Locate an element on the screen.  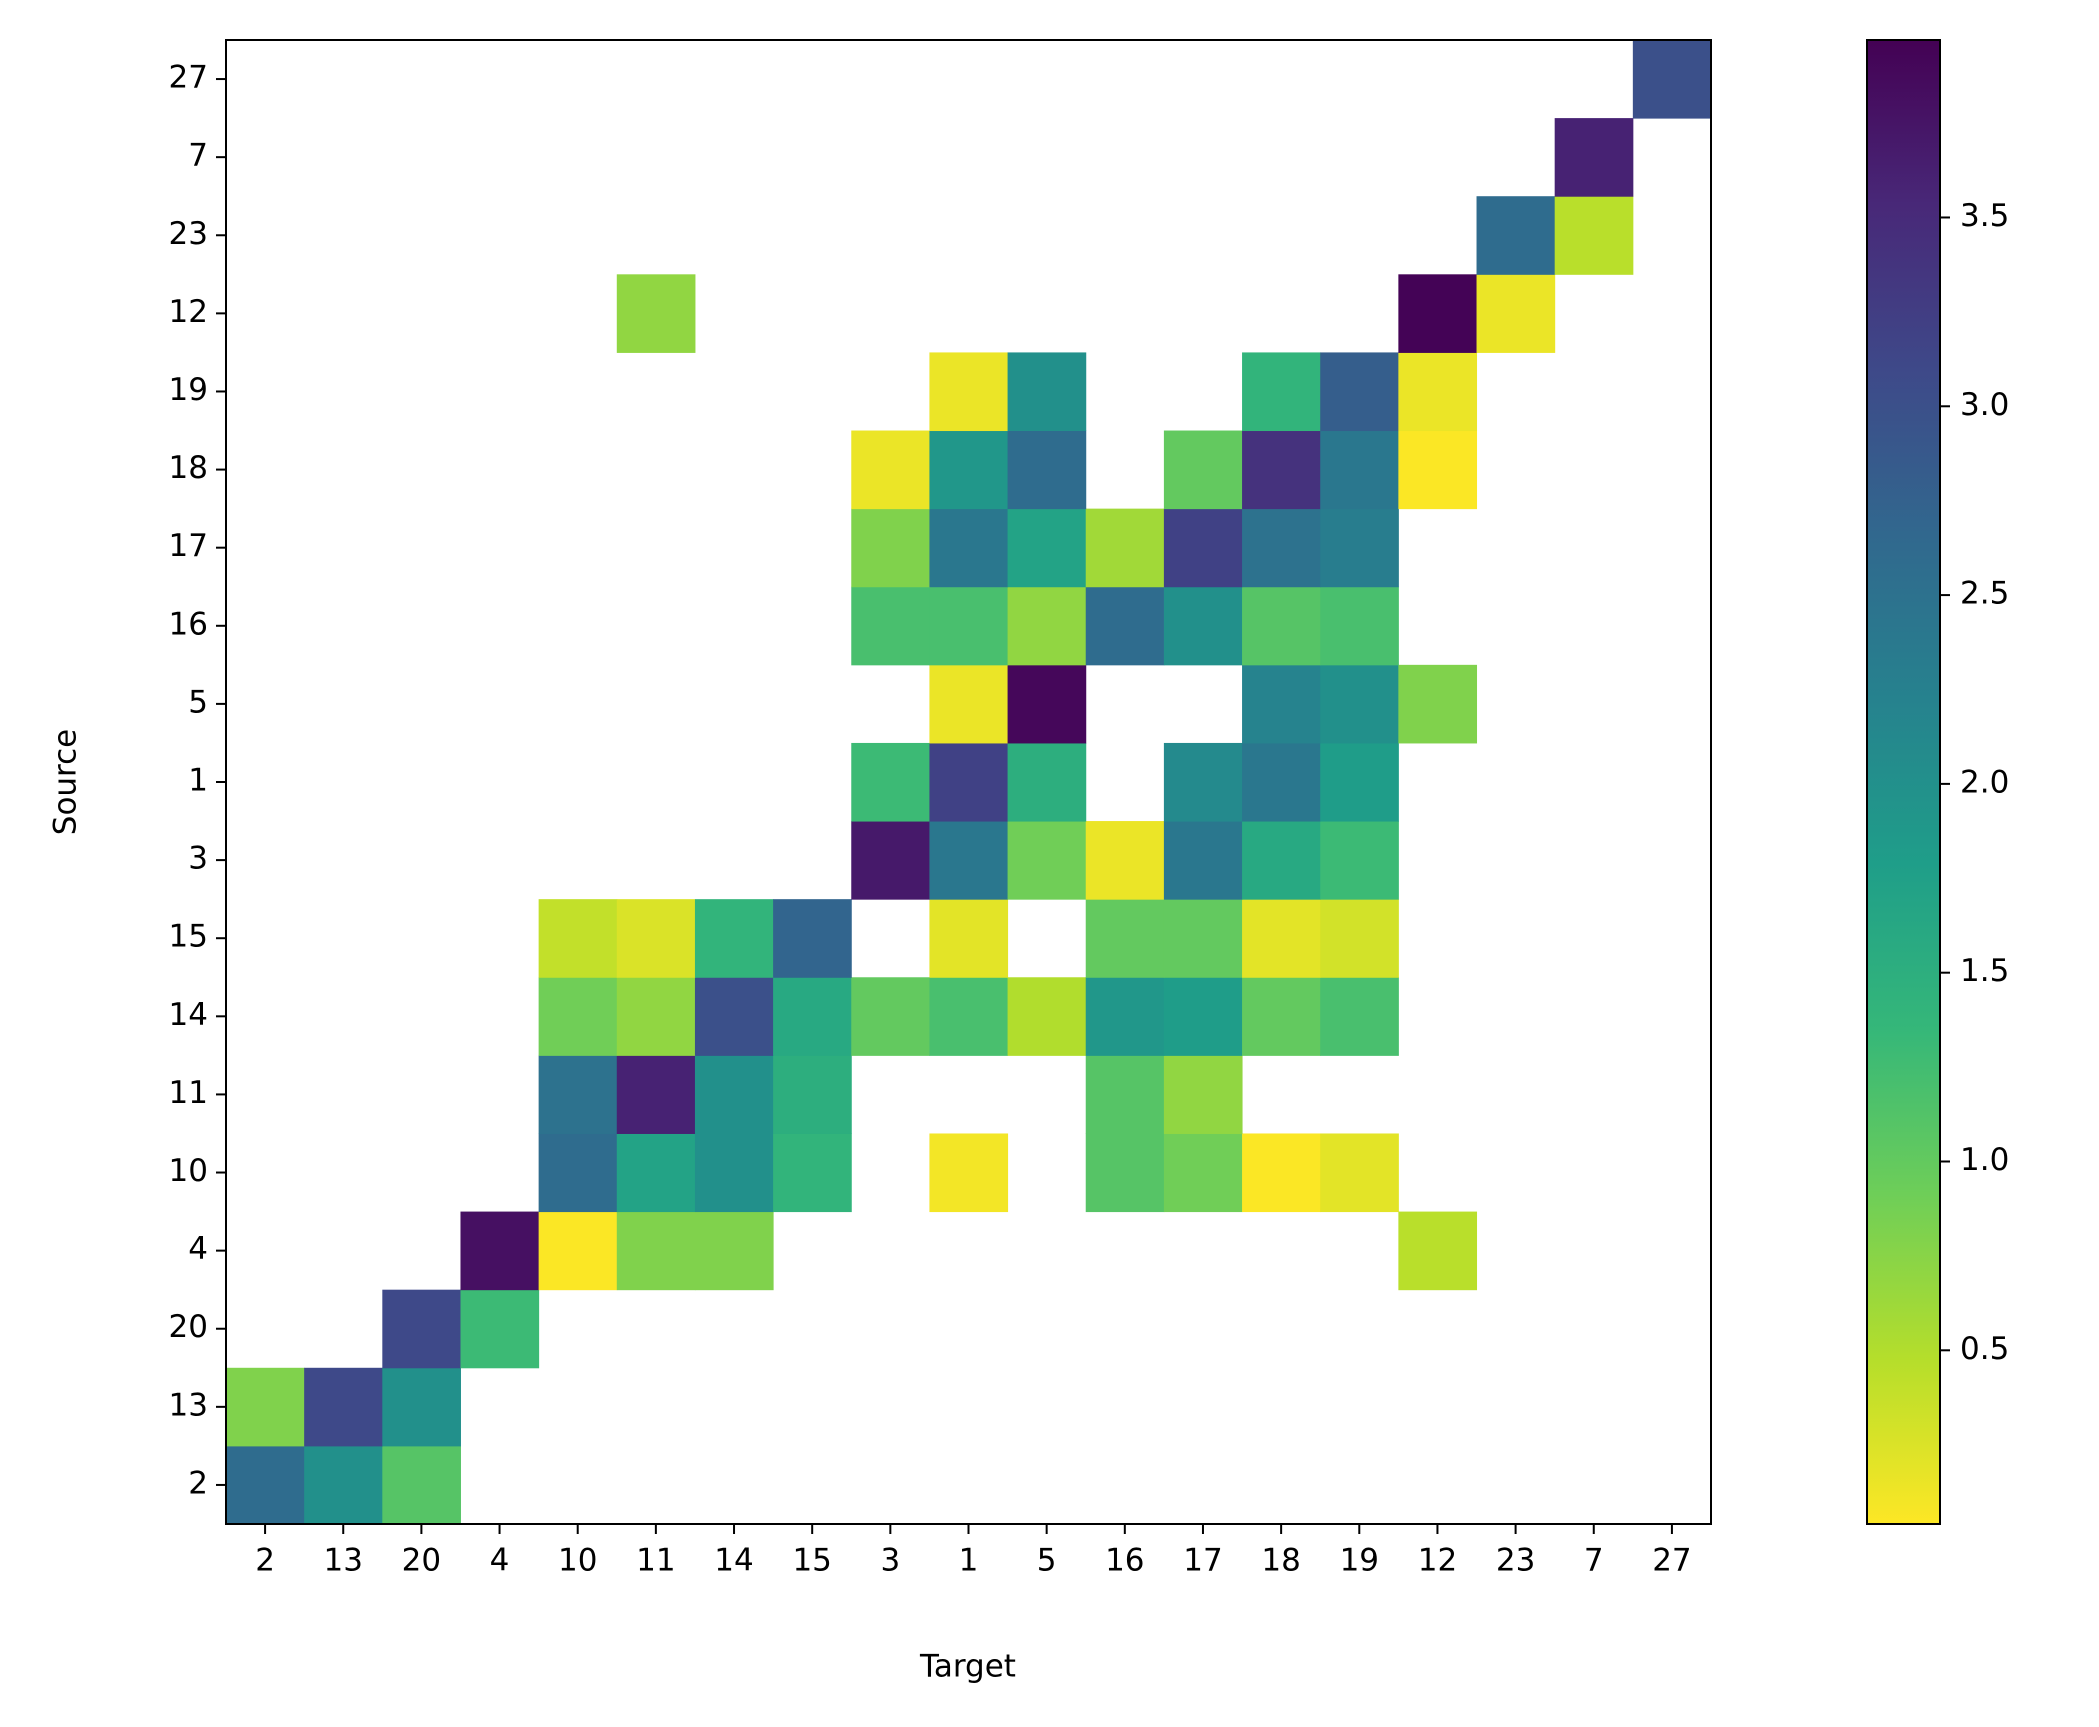
y-axis-label: Source is located at coordinates (66, 782).